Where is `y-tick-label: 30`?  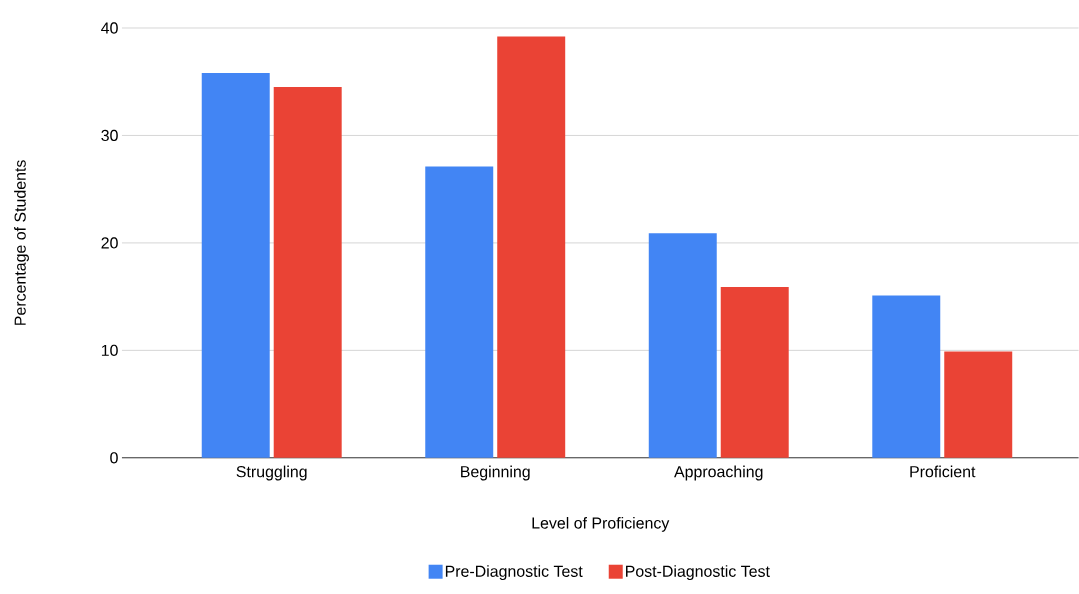 y-tick-label: 30 is located at coordinates (109, 135).